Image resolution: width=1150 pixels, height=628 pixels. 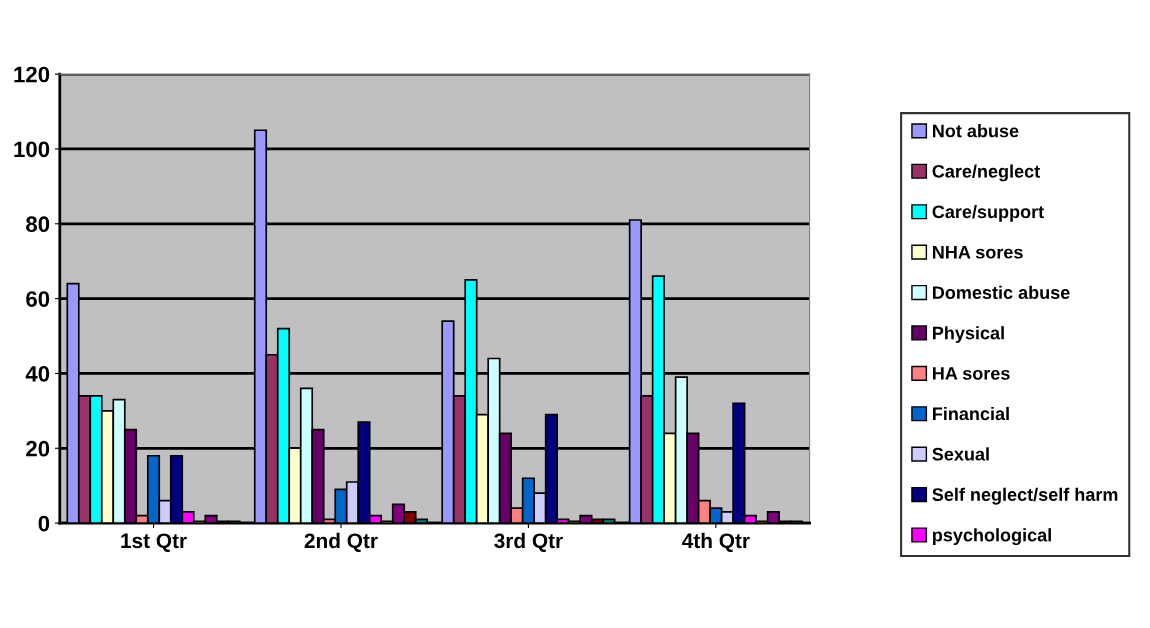 What do you see at coordinates (38, 448) in the screenshot?
I see `y-tick-label: 20` at bounding box center [38, 448].